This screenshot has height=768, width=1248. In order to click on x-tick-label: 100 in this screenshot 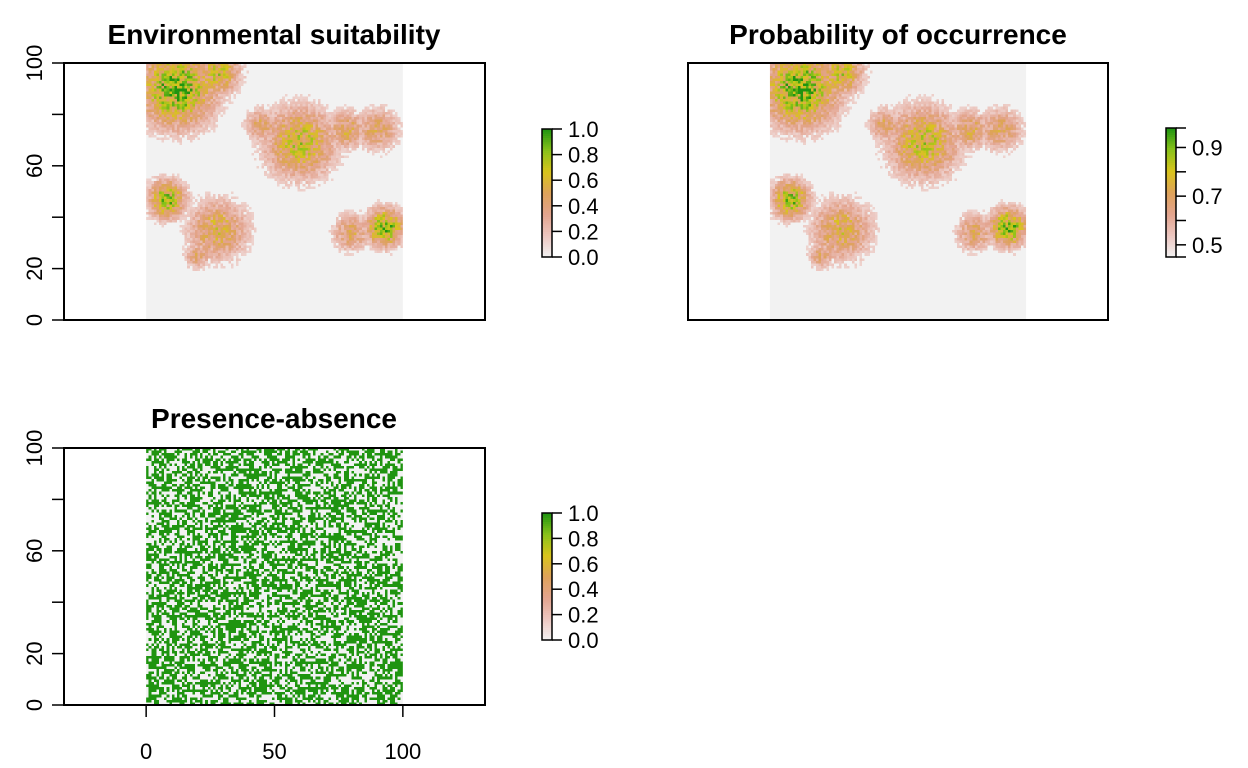, I will do `click(402, 751)`.